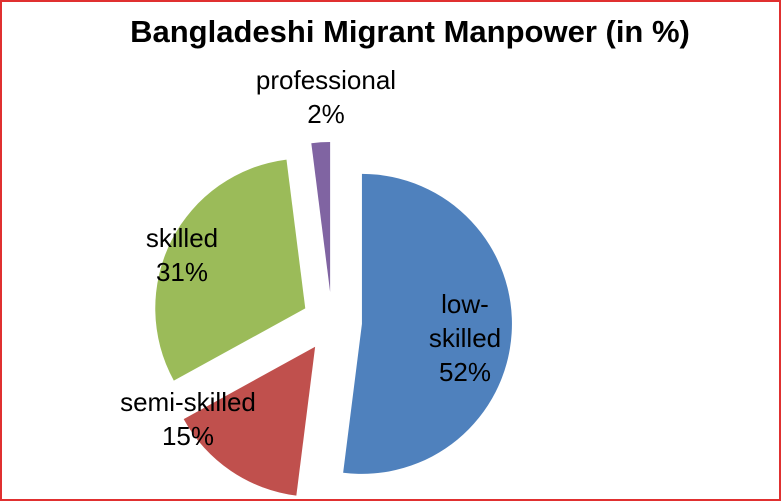 This screenshot has width=781, height=501. Describe the element at coordinates (182, 272) in the screenshot. I see `value-label: 31%` at that location.